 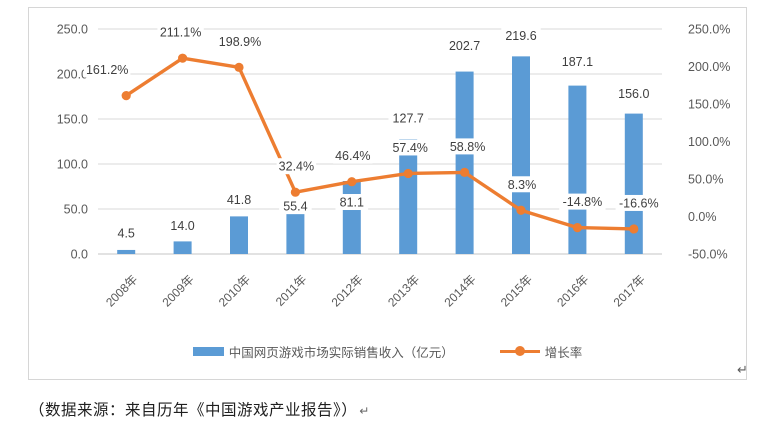 I want to click on svg-text: 2012年, so click(x=347, y=290).